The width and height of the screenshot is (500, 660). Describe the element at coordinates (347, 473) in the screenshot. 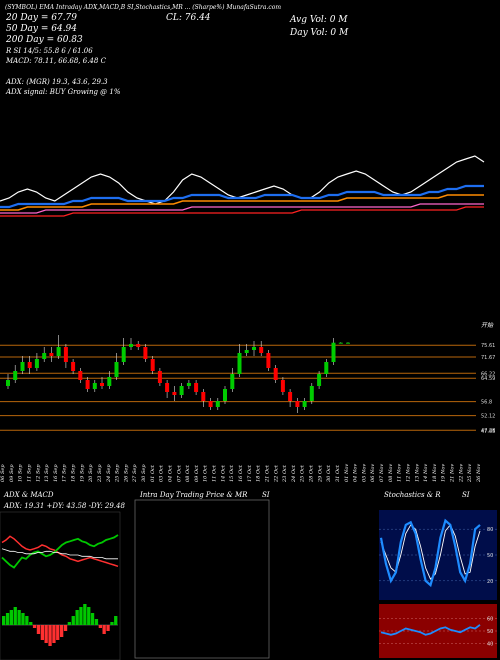

I see `date-tick: 01 Nov` at that location.